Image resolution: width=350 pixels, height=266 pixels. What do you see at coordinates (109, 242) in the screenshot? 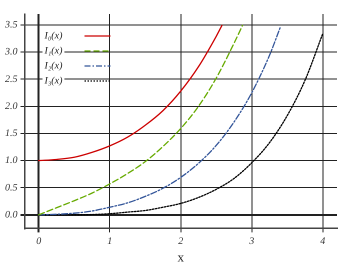
I see `x-tick-label: 1` at bounding box center [109, 242].